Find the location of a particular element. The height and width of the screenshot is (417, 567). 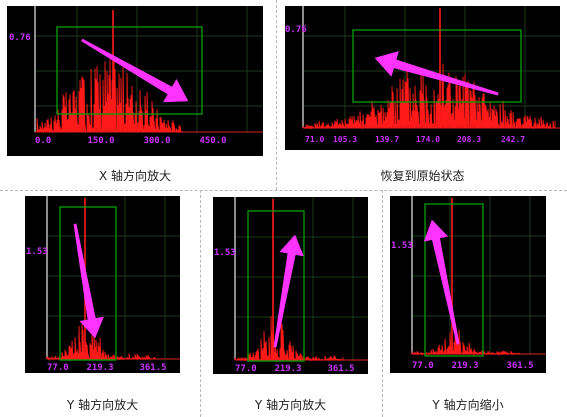

row-separator is located at coordinates (283, 190).